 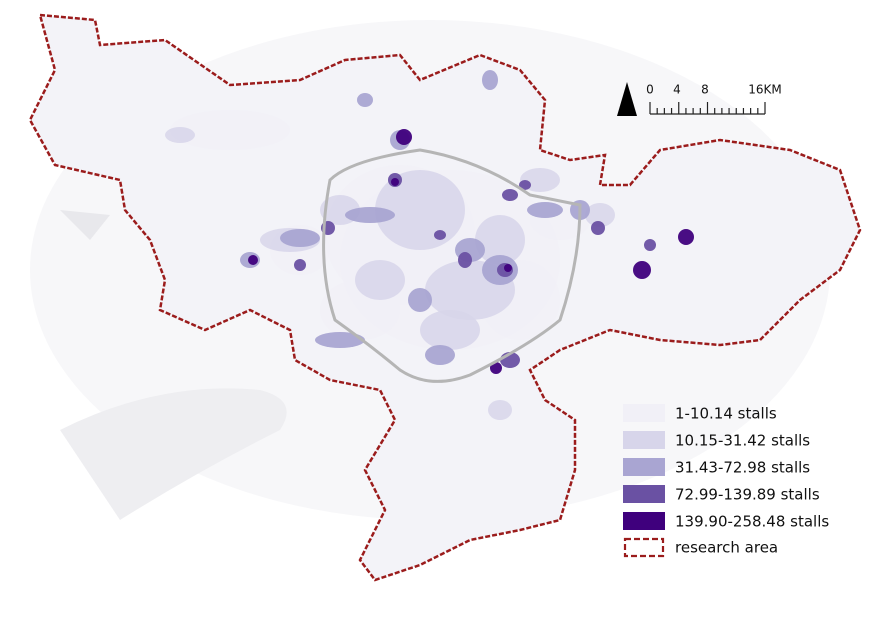 I want to click on ring-road, so click(x=452, y=265).